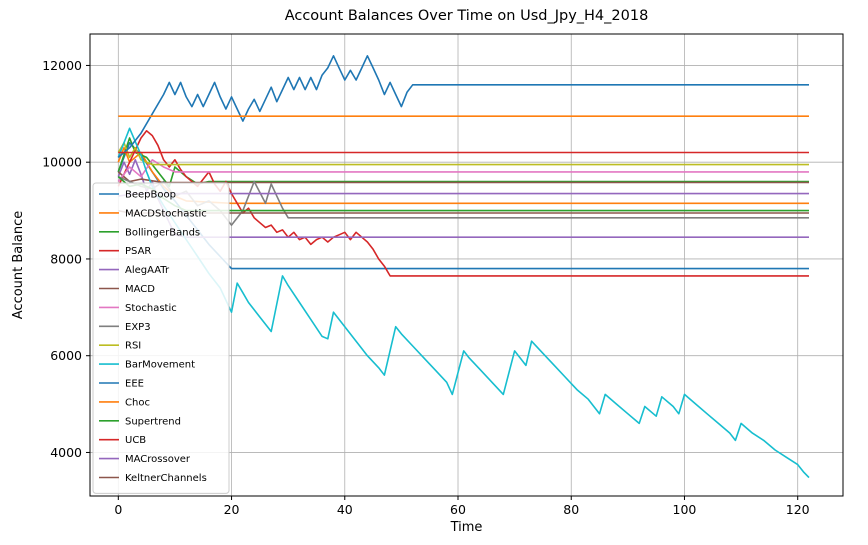  I want to click on legend-entry-label: MACD, so click(140, 289).